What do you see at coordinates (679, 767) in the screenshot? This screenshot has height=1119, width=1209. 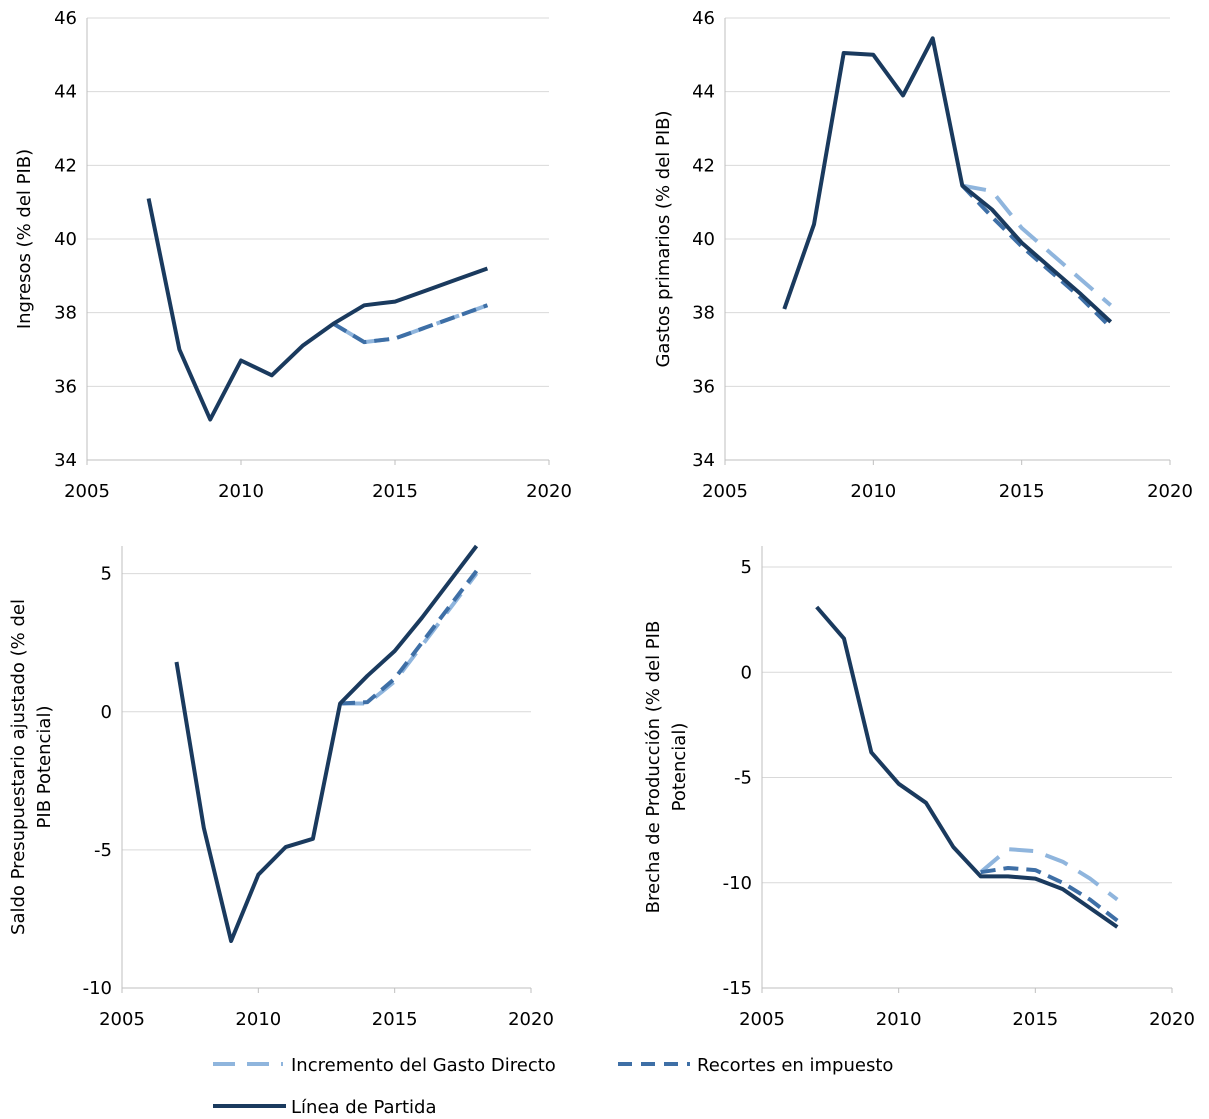 I see `y-axis-label-line: Potencial)` at bounding box center [679, 767].